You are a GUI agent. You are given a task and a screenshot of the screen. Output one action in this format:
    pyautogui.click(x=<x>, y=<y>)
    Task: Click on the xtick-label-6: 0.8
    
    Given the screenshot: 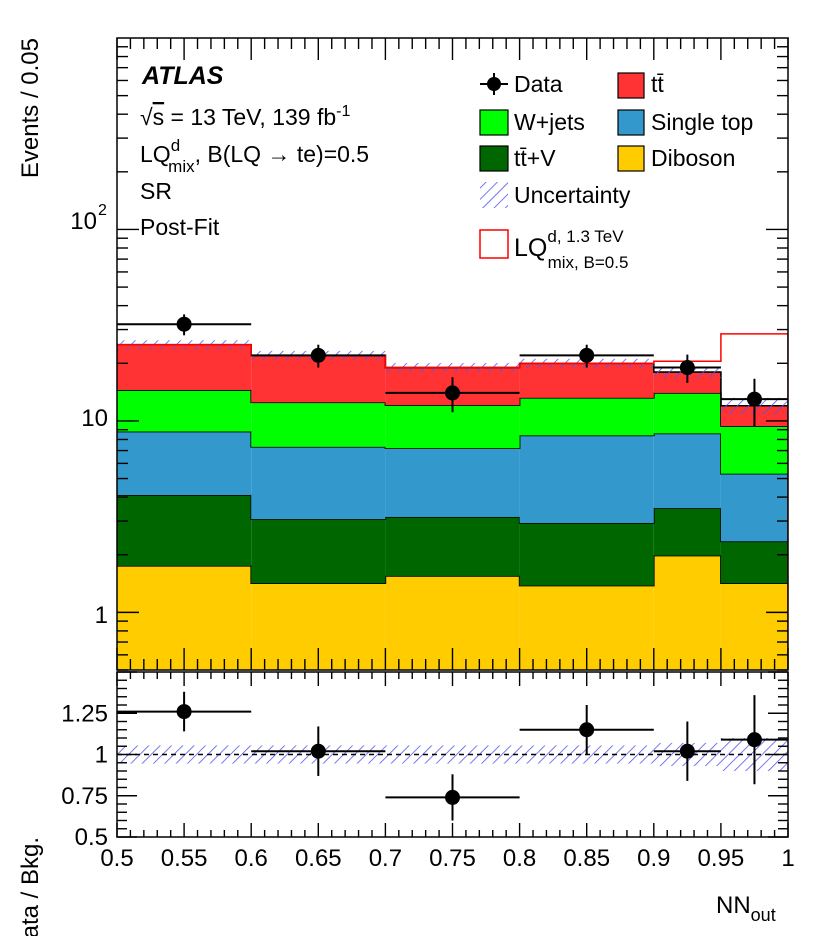 What is the action you would take?
    pyautogui.click(x=519, y=858)
    